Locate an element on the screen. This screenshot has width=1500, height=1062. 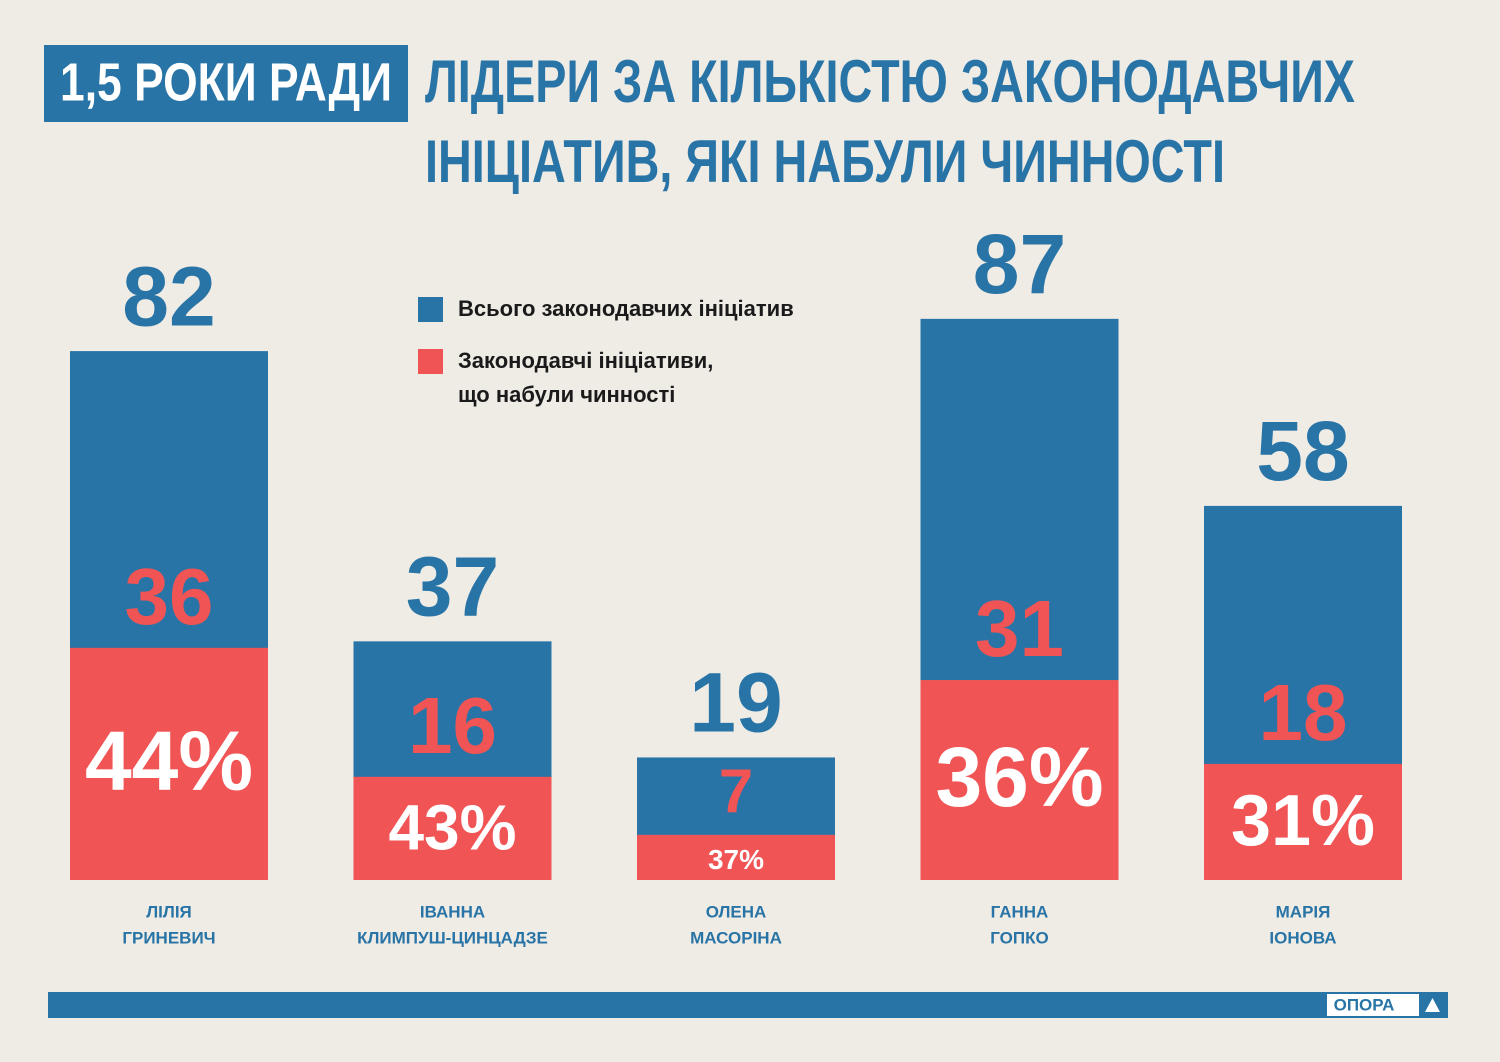
total-label: 19 is located at coordinates (735, 703).